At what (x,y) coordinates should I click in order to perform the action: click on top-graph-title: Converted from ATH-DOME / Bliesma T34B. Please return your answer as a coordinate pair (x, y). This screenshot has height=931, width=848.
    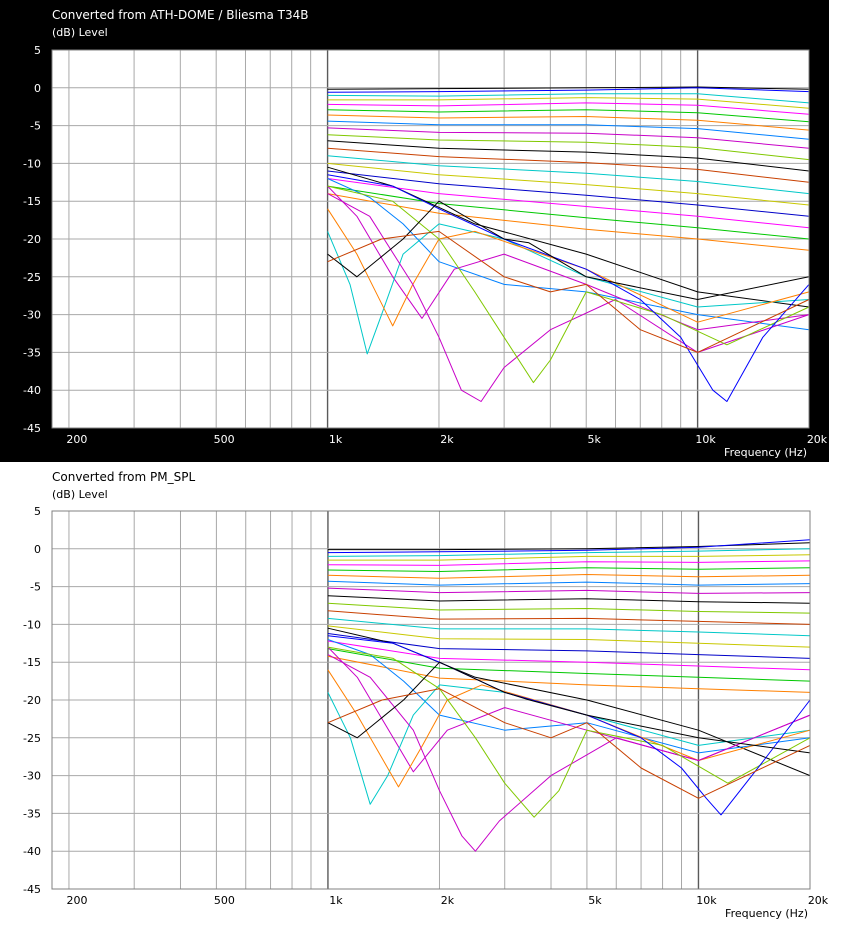
    Looking at the image, I should click on (180, 15).